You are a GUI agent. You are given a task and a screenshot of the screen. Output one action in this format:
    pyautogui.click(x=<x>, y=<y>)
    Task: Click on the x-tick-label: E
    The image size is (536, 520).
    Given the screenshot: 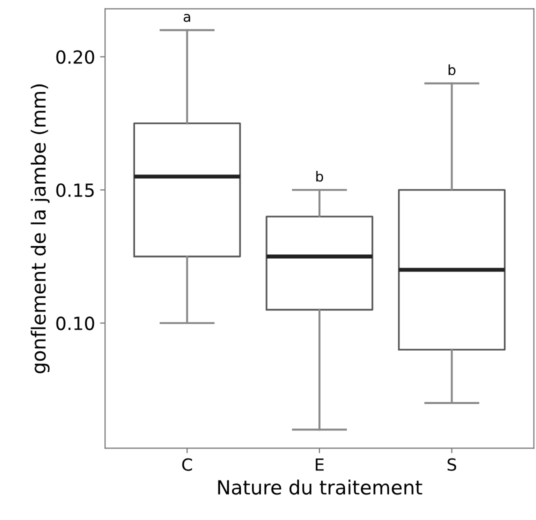 What is the action you would take?
    pyautogui.click(x=320, y=464)
    